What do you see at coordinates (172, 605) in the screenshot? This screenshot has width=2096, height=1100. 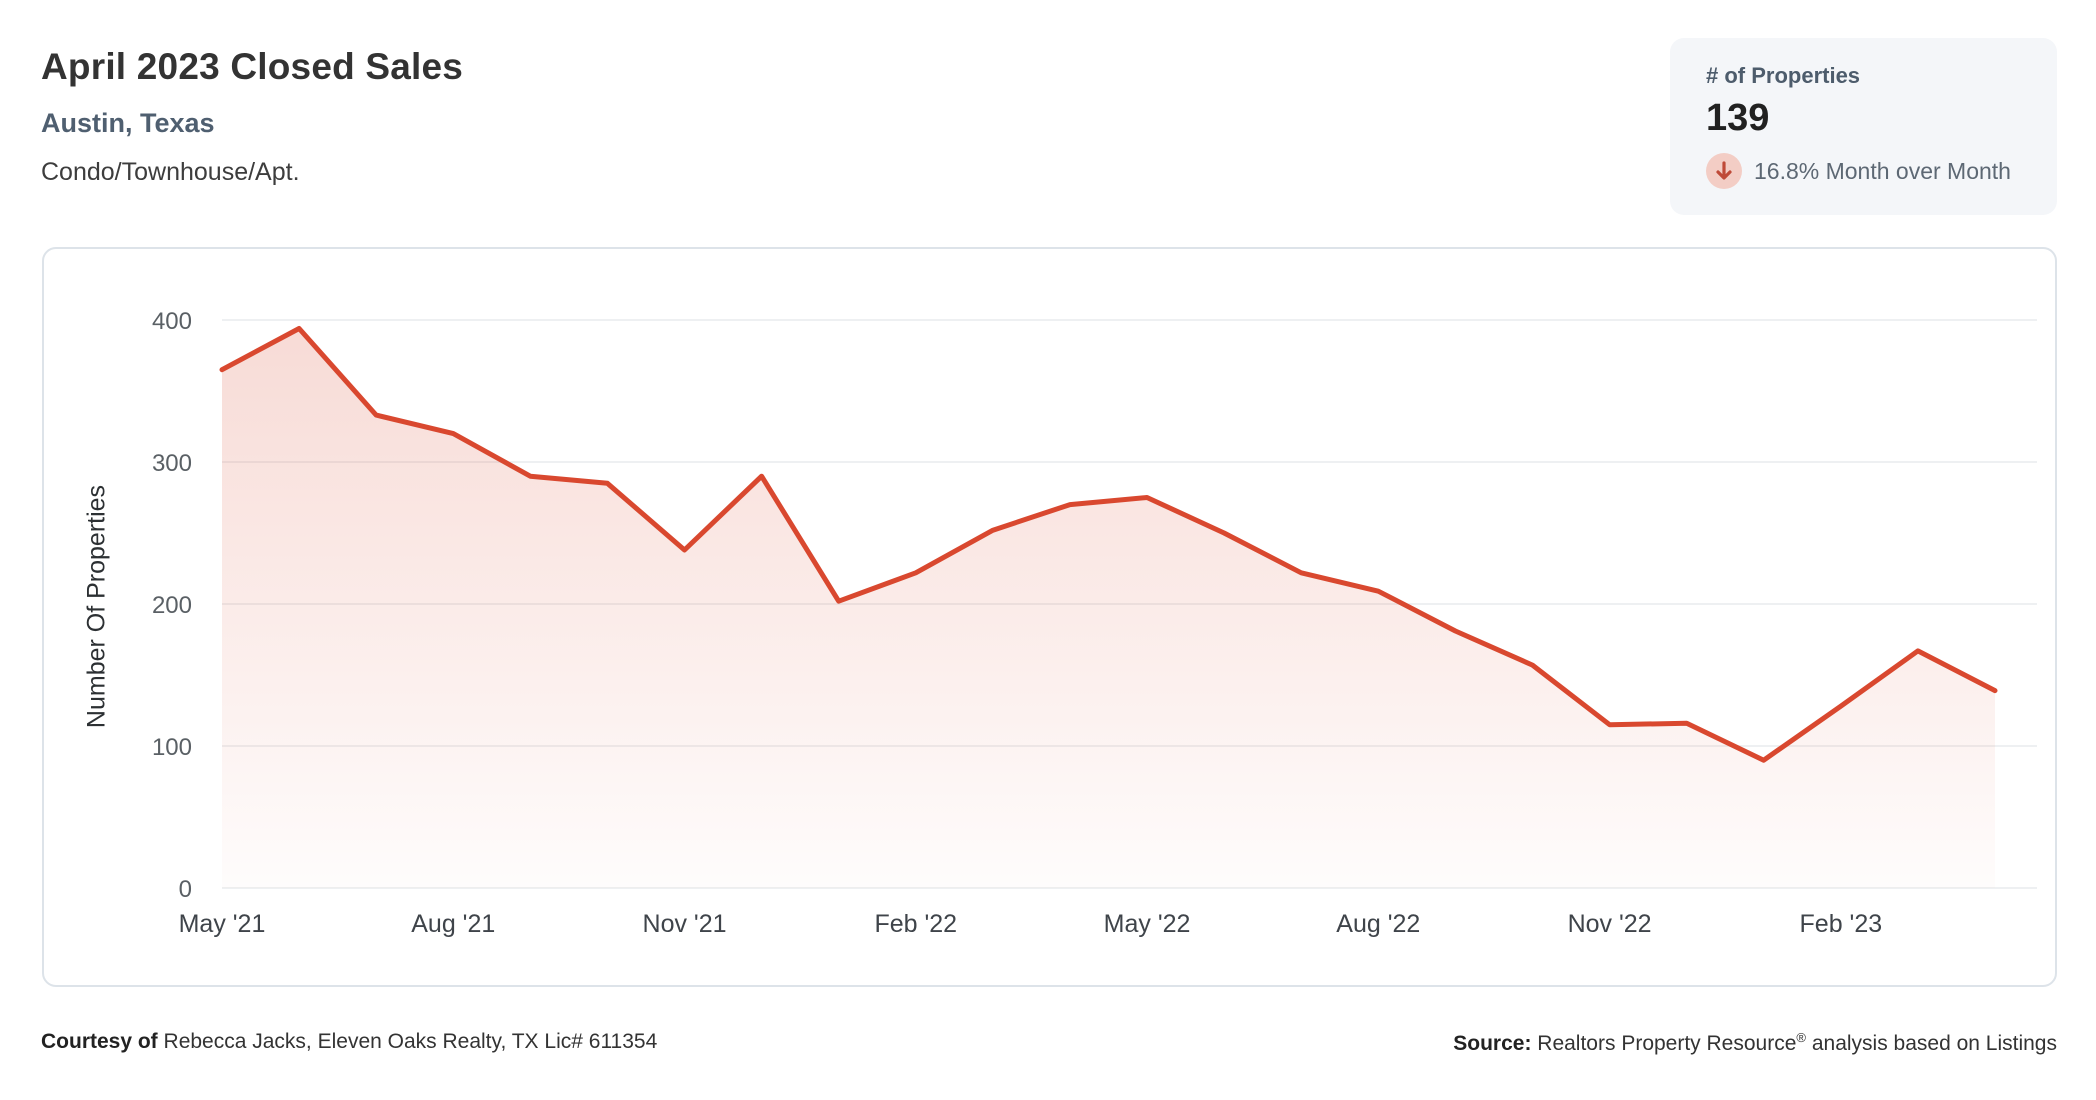 I see `y-tick-label-200: 200` at bounding box center [172, 605].